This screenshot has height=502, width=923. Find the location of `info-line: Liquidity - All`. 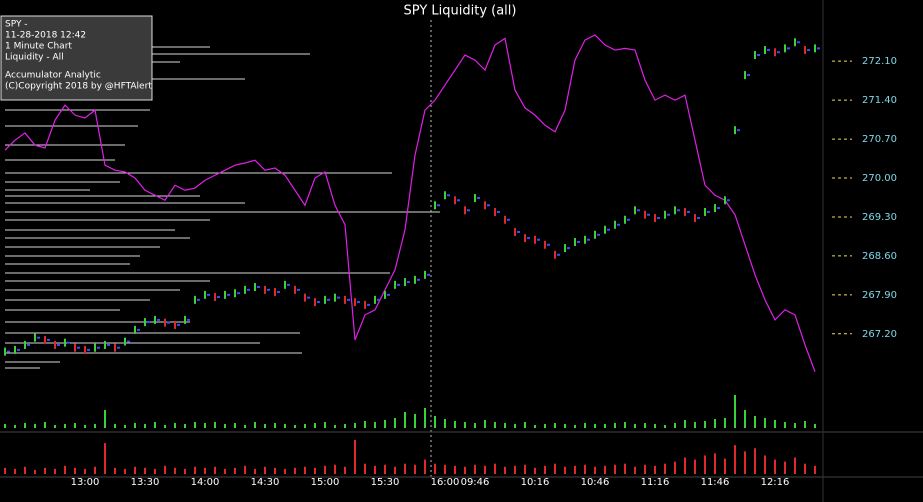

info-line: Liquidity - All is located at coordinates (34, 58).